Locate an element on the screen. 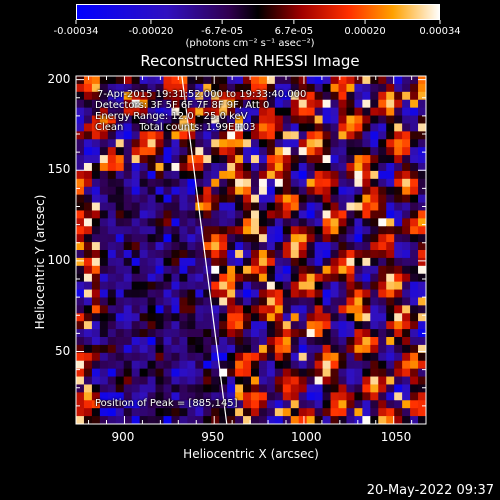 This screenshot has height=500, width=500. colorbar-tick-label: -0.00020 is located at coordinates (151, 31).